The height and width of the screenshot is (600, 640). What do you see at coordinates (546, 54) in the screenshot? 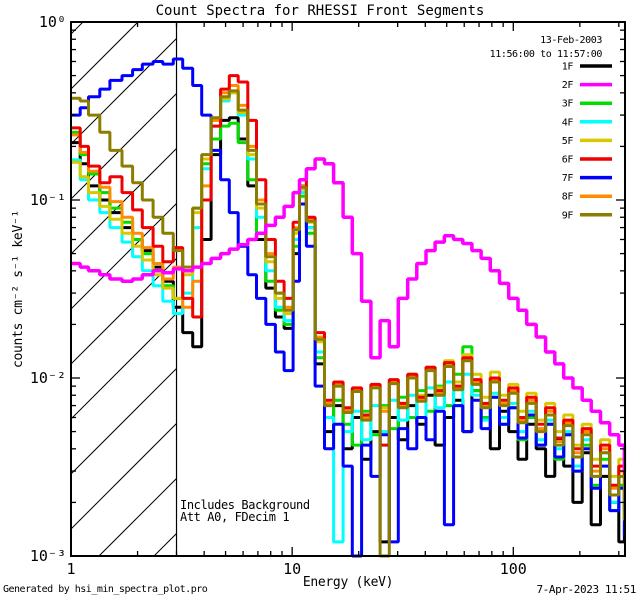
I see `observation-time-range: 11:56:00 to 11:57:00` at bounding box center [546, 54].